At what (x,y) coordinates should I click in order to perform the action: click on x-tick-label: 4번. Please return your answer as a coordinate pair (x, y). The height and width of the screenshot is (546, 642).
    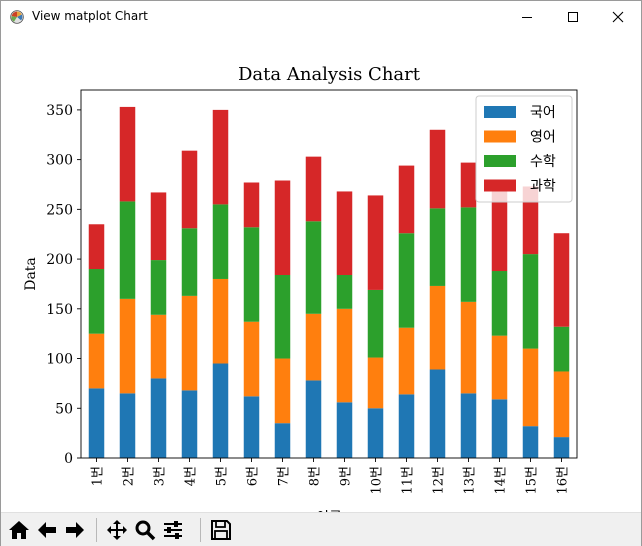
    Looking at the image, I should click on (191, 476).